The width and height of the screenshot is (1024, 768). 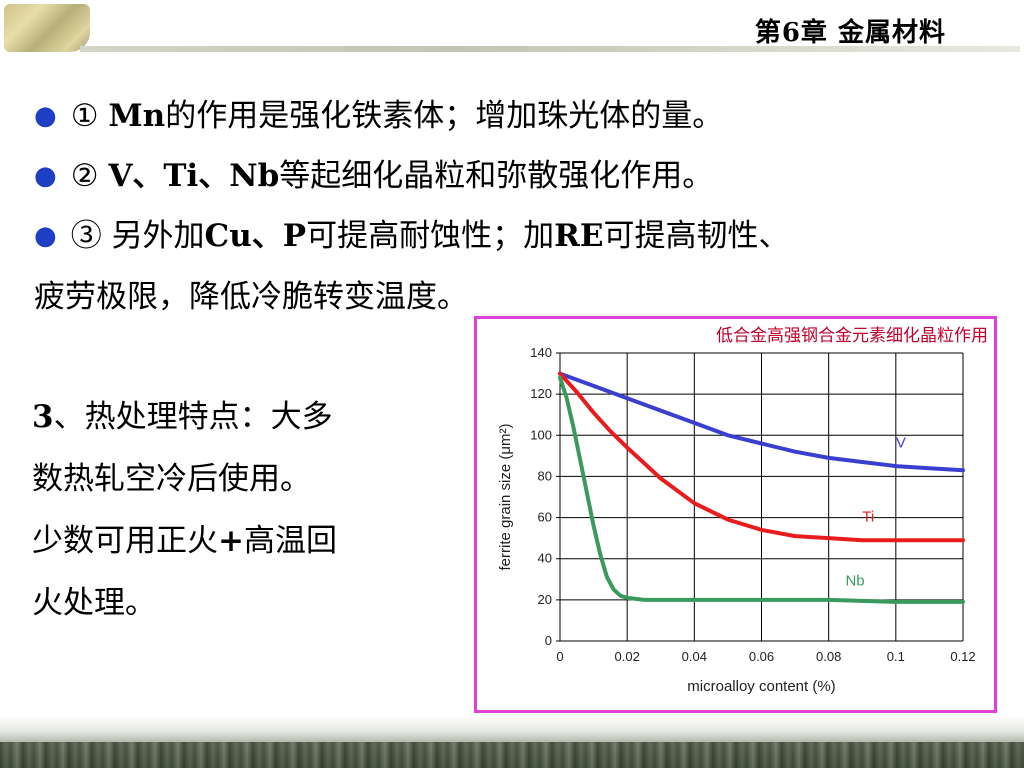 What do you see at coordinates (850, 33) in the screenshot?
I see `chapter-title: 第6章 金属材料` at bounding box center [850, 33].